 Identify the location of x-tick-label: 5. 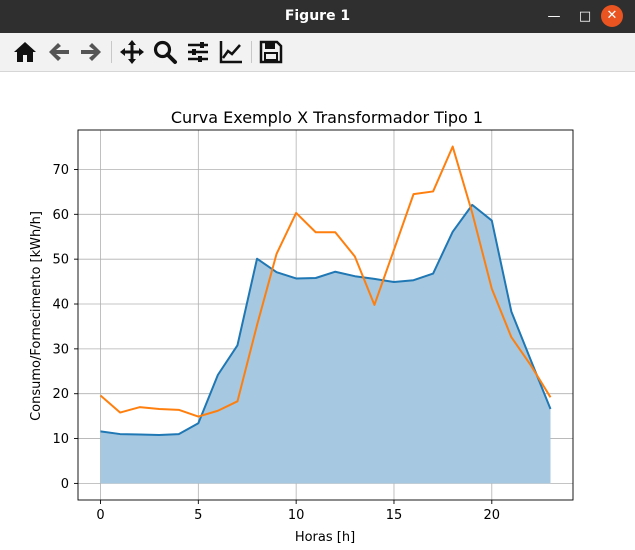
(198, 515).